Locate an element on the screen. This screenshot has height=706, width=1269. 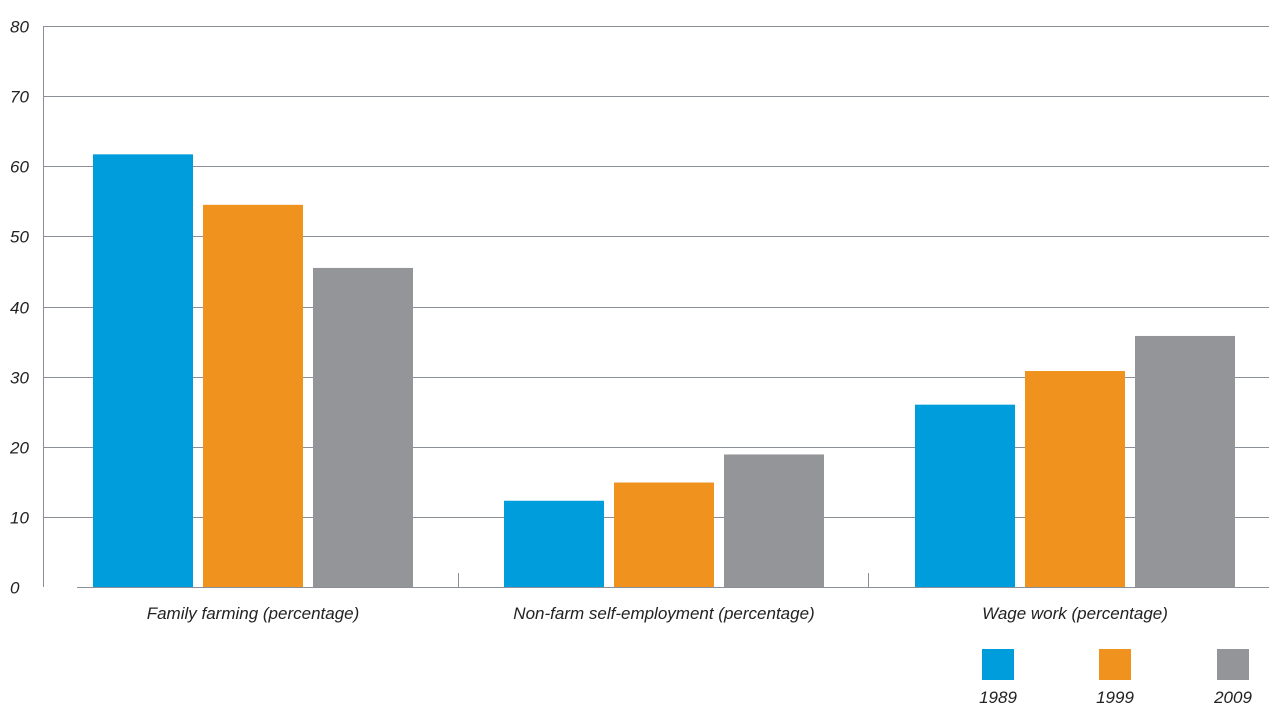
legend-swatch-1989 is located at coordinates (998, 664).